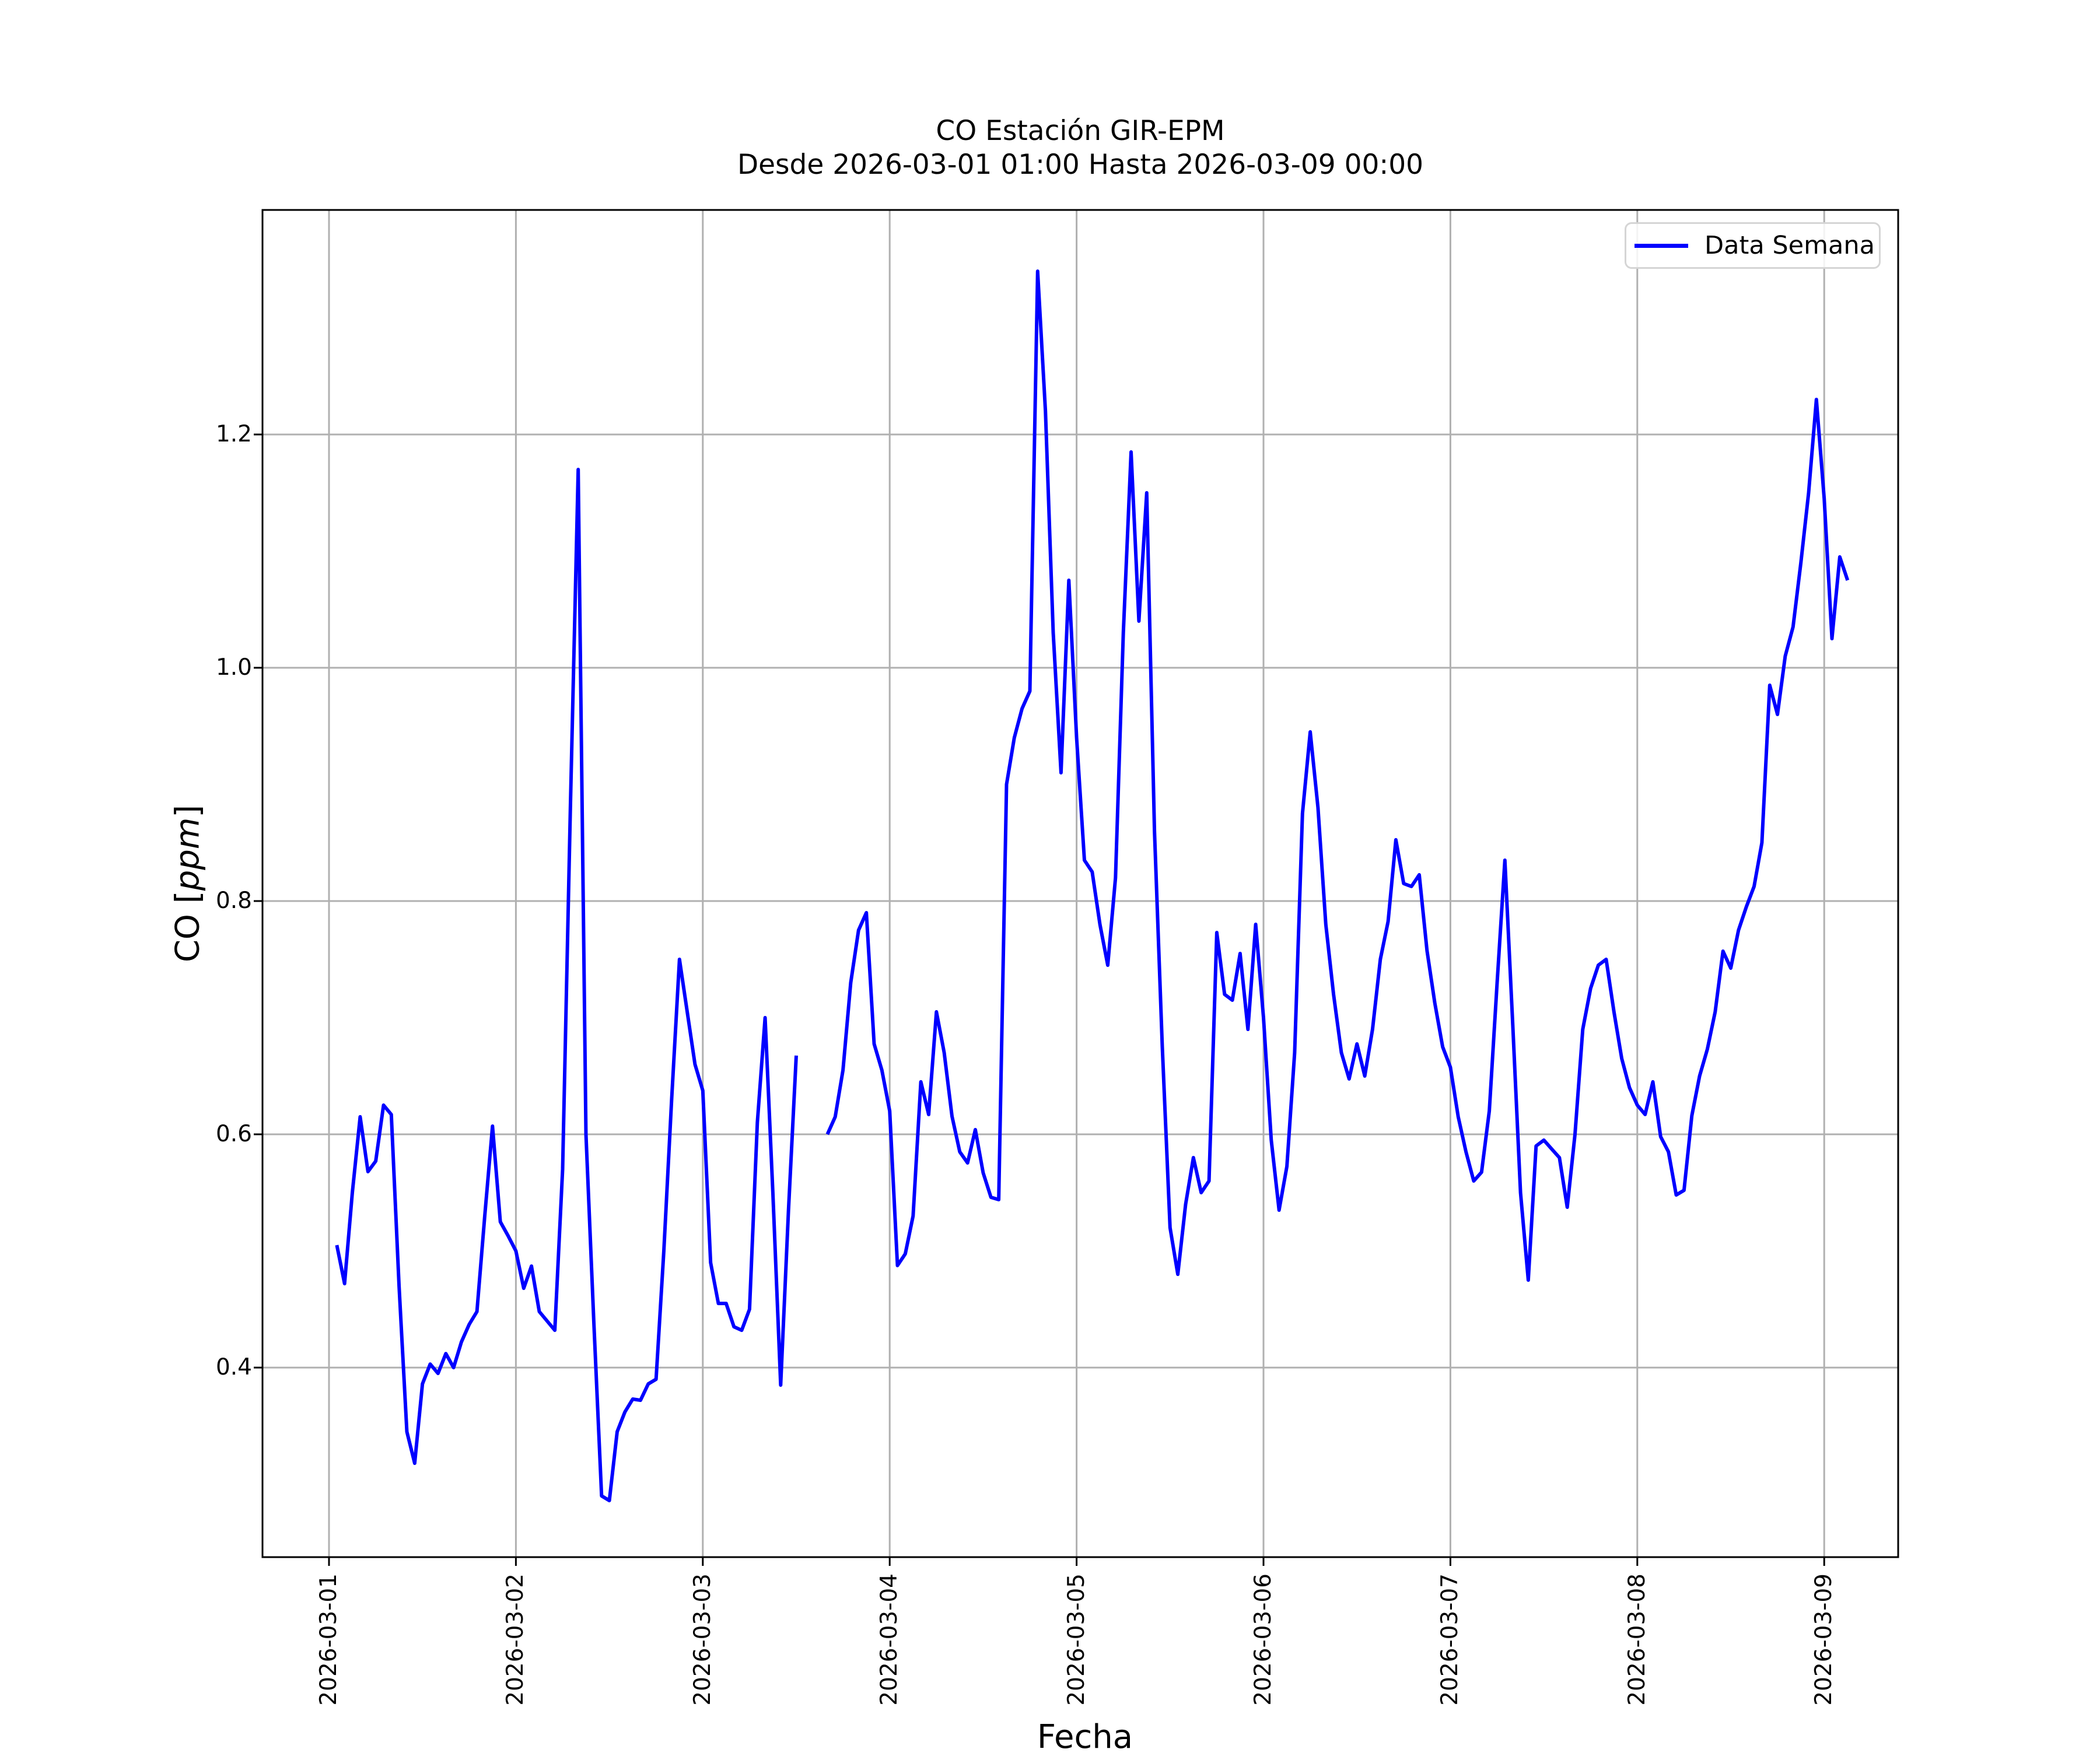 The image size is (2100, 1756). I want to click on title-line-1: CO Estación GIR-EPM, so click(1080, 131).